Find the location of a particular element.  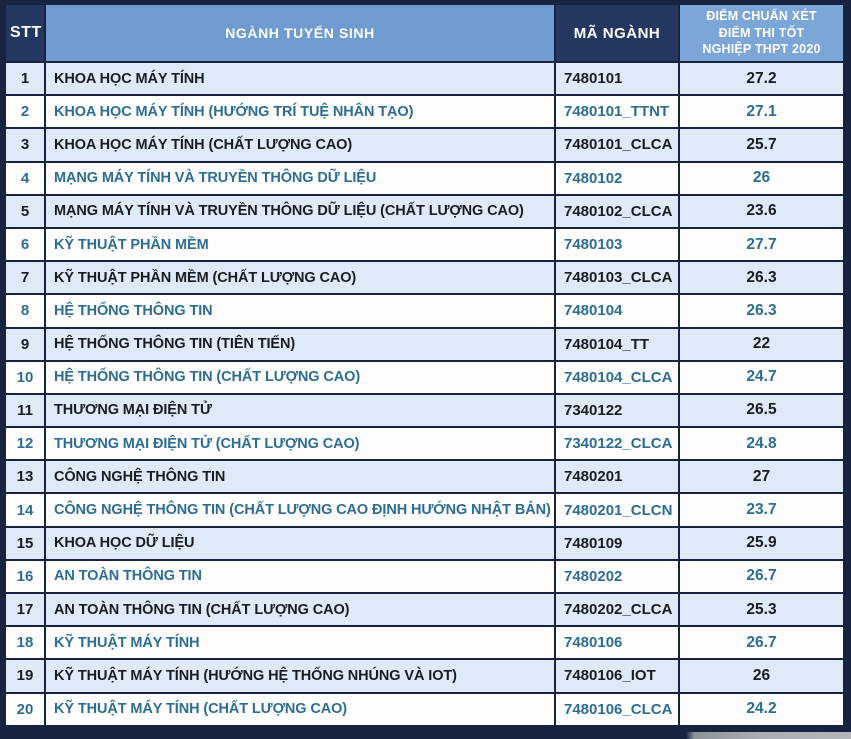

major-cell: KỸ THUẬT PHẦN MỀM (CHẤT LƯỢNG CAO) is located at coordinates (300, 278).